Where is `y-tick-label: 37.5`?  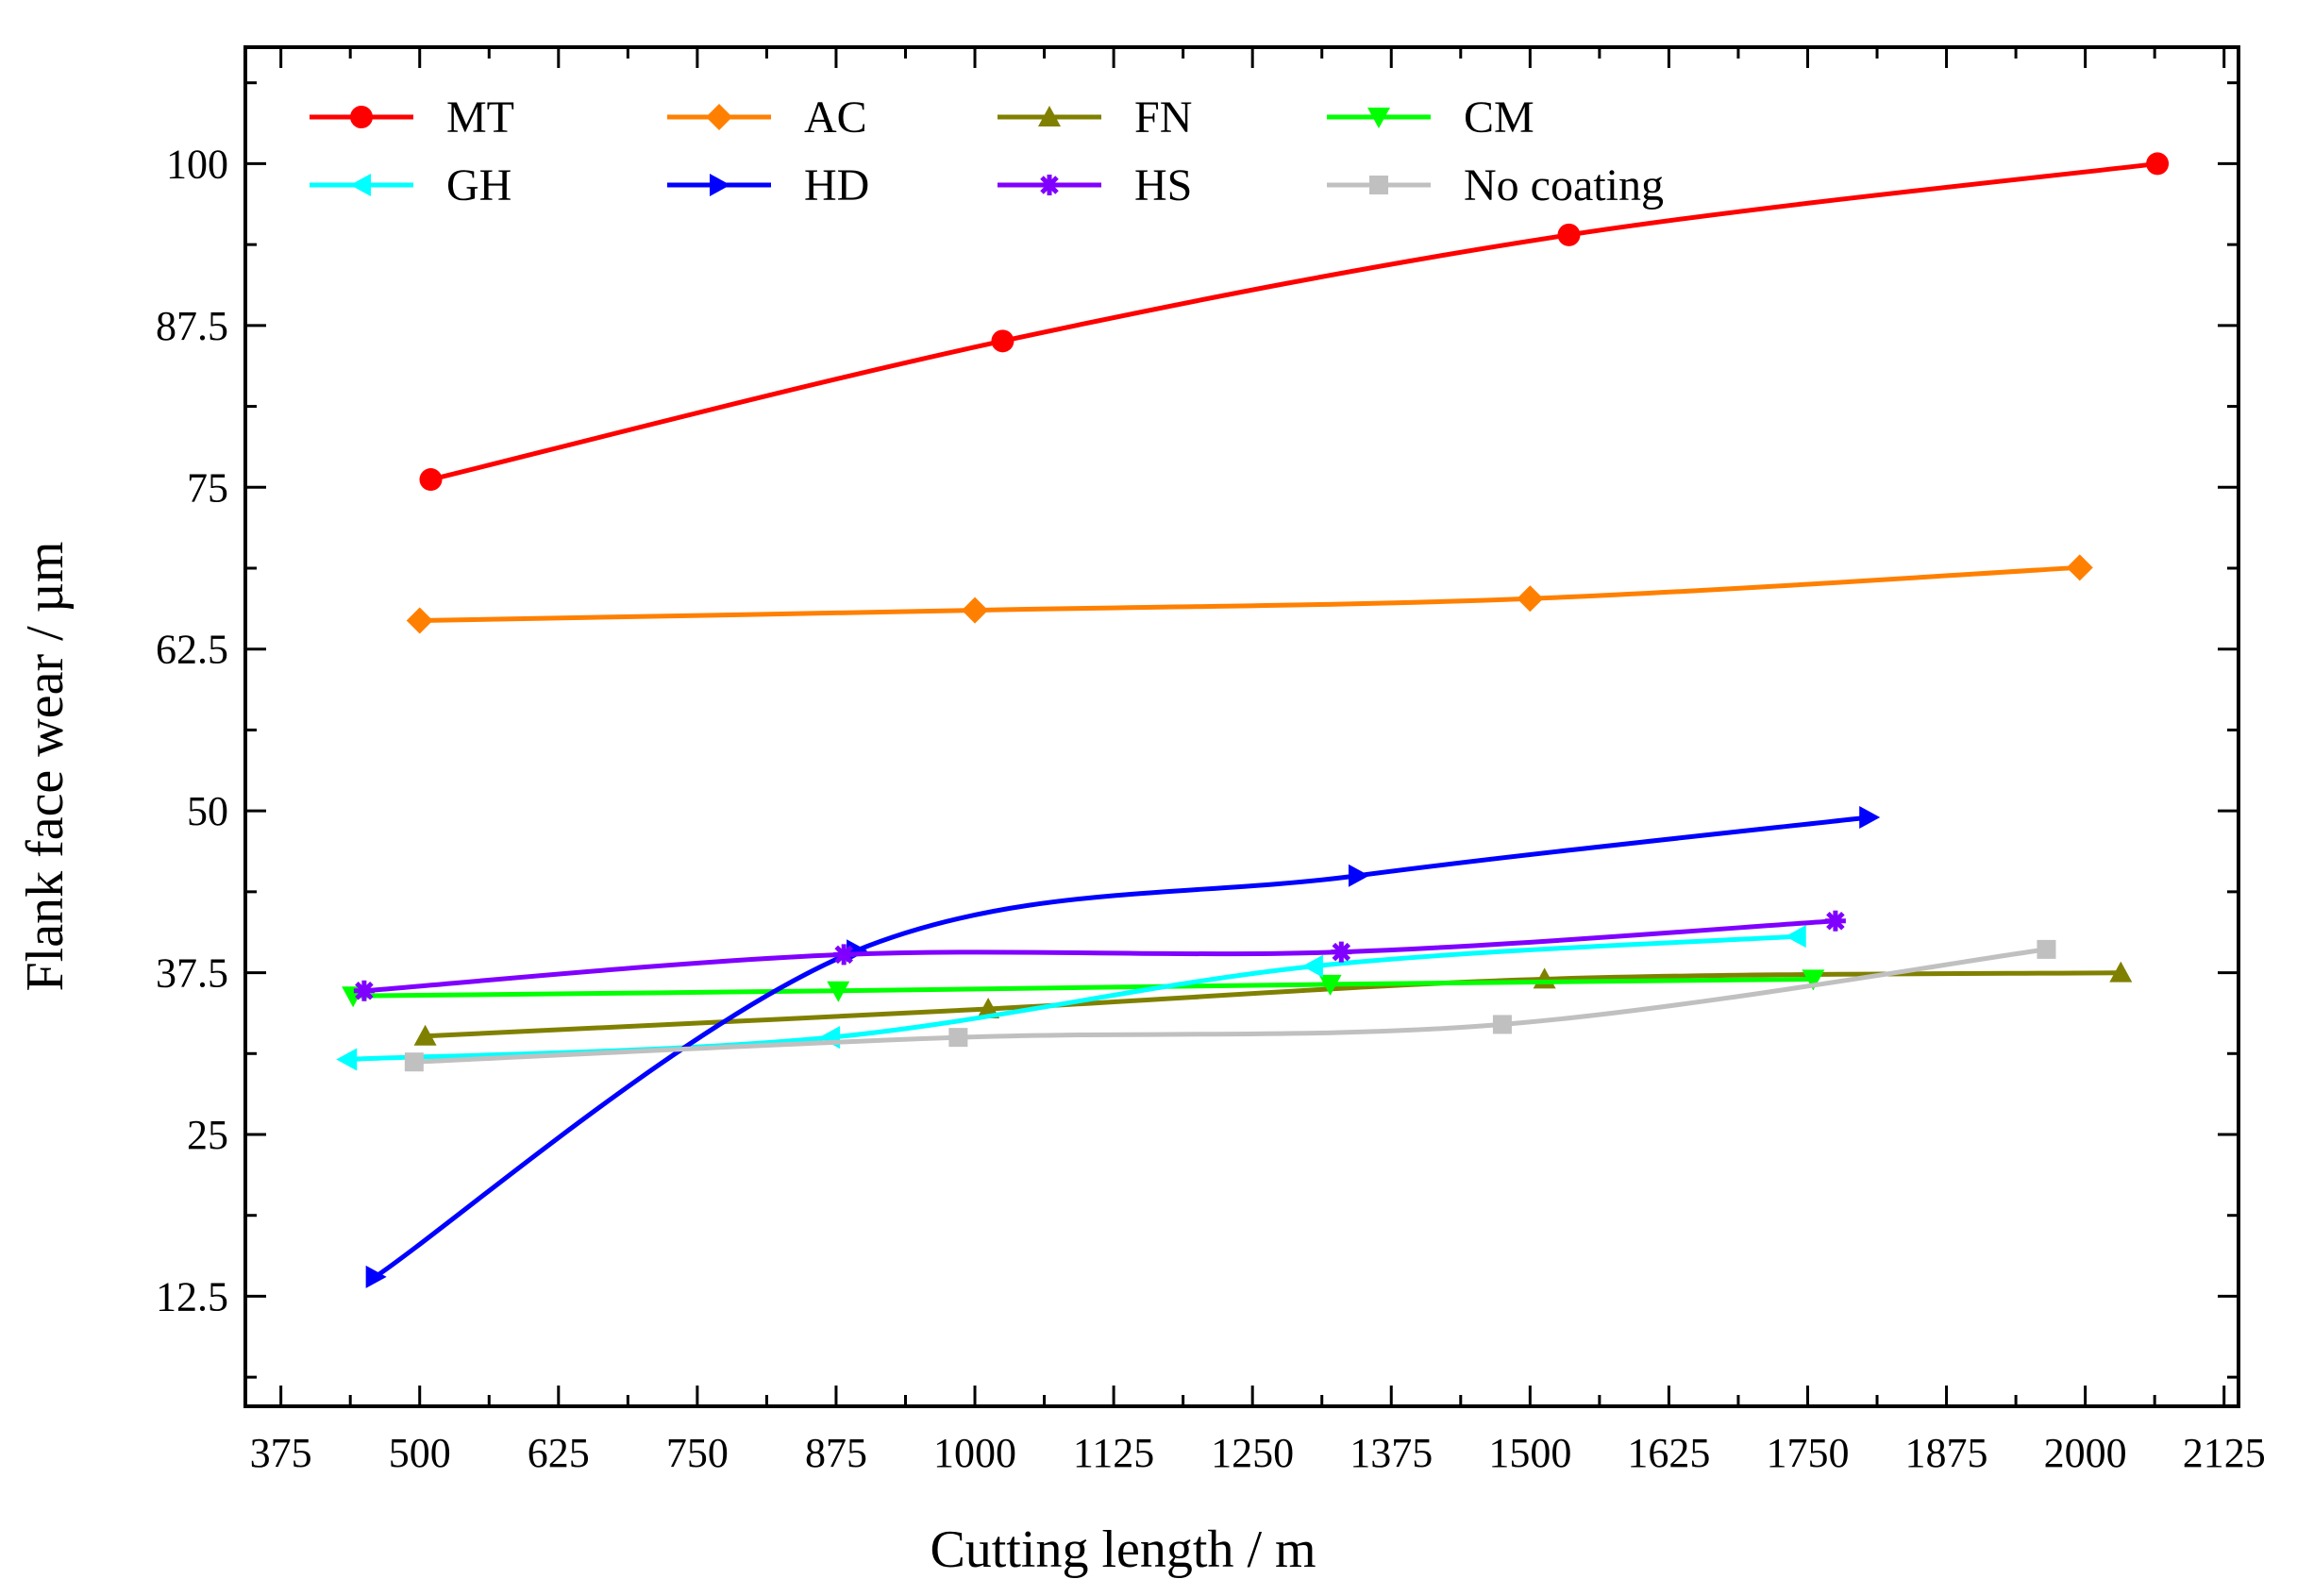
y-tick-label: 37.5 is located at coordinates (192, 974).